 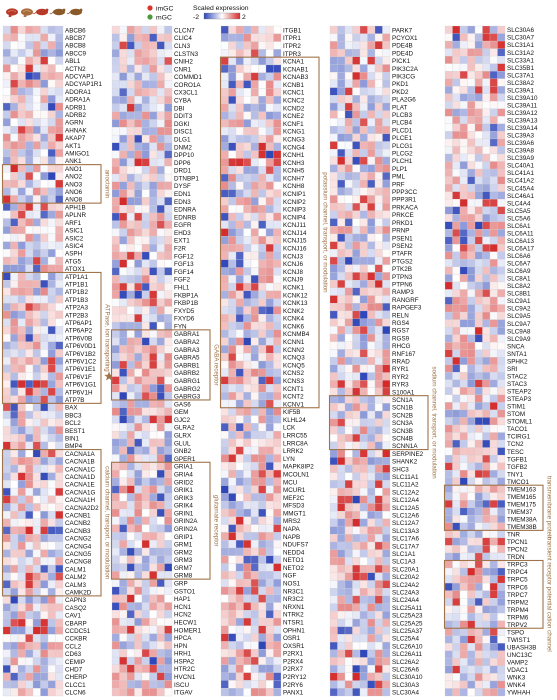 What do you see at coordinates (401, 231) in the screenshot?
I see `gene-label: PRNP` at bounding box center [401, 231].